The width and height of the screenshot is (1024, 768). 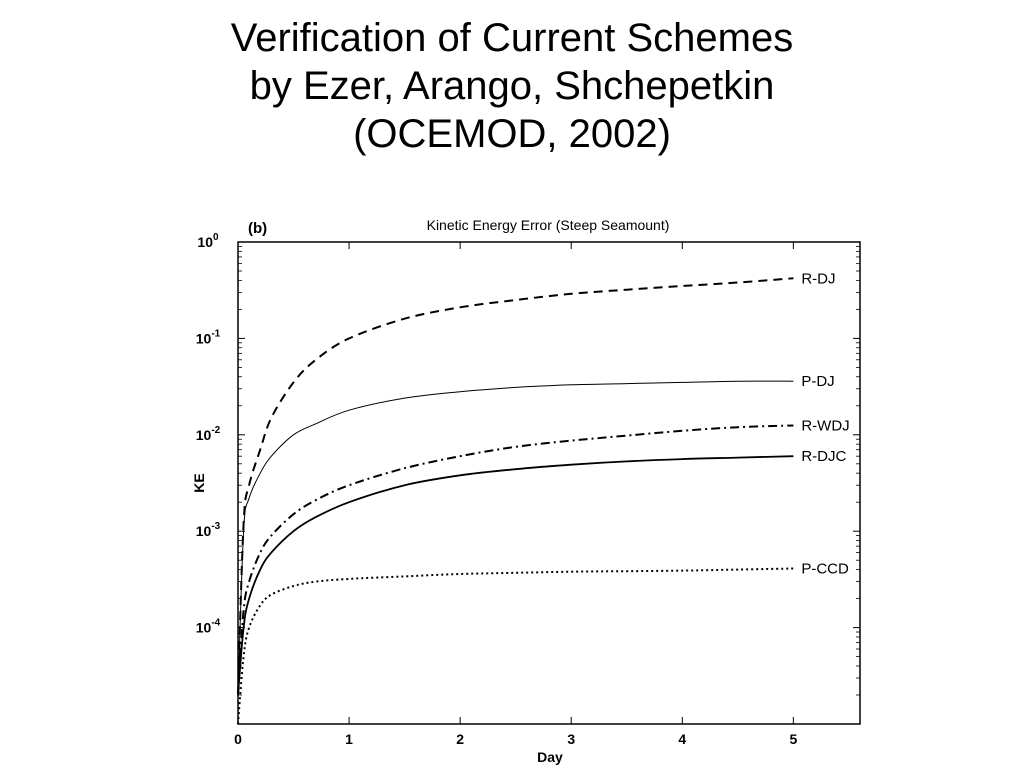 I want to click on x-tick-label: 1, so click(x=349, y=739).